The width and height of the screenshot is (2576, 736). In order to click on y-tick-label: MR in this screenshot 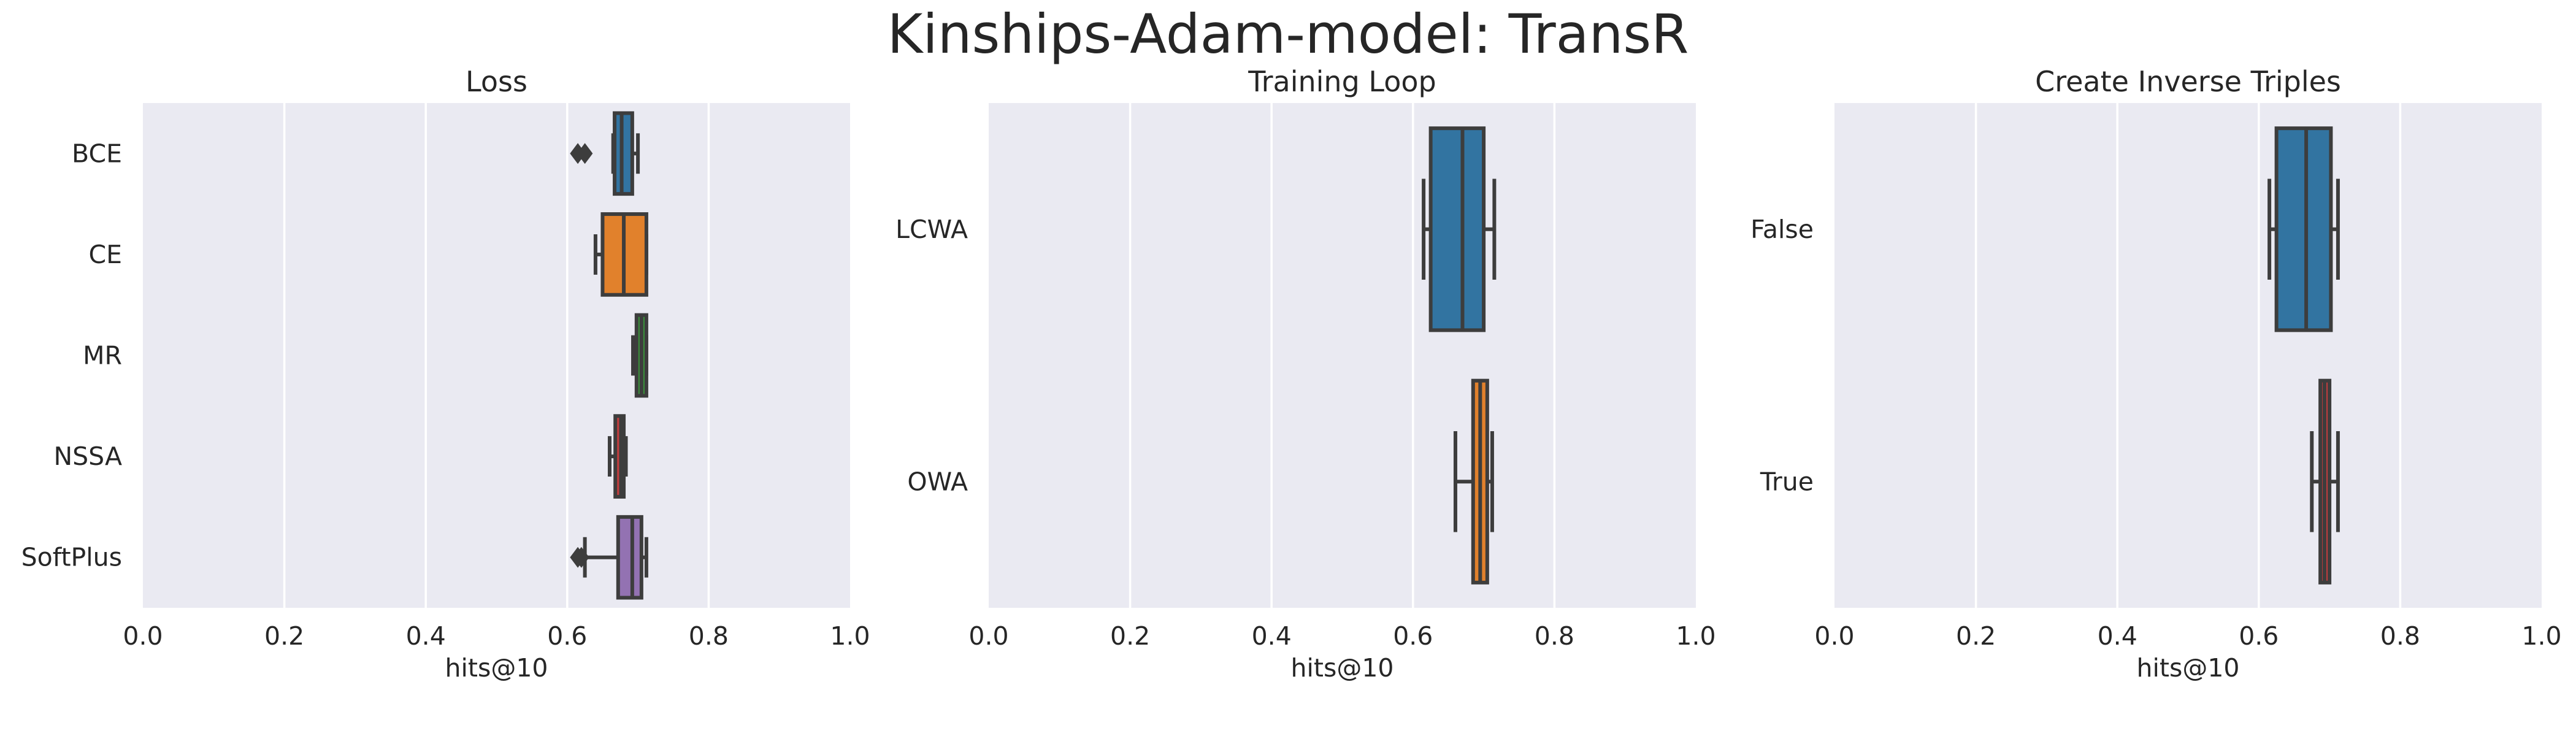, I will do `click(102, 355)`.